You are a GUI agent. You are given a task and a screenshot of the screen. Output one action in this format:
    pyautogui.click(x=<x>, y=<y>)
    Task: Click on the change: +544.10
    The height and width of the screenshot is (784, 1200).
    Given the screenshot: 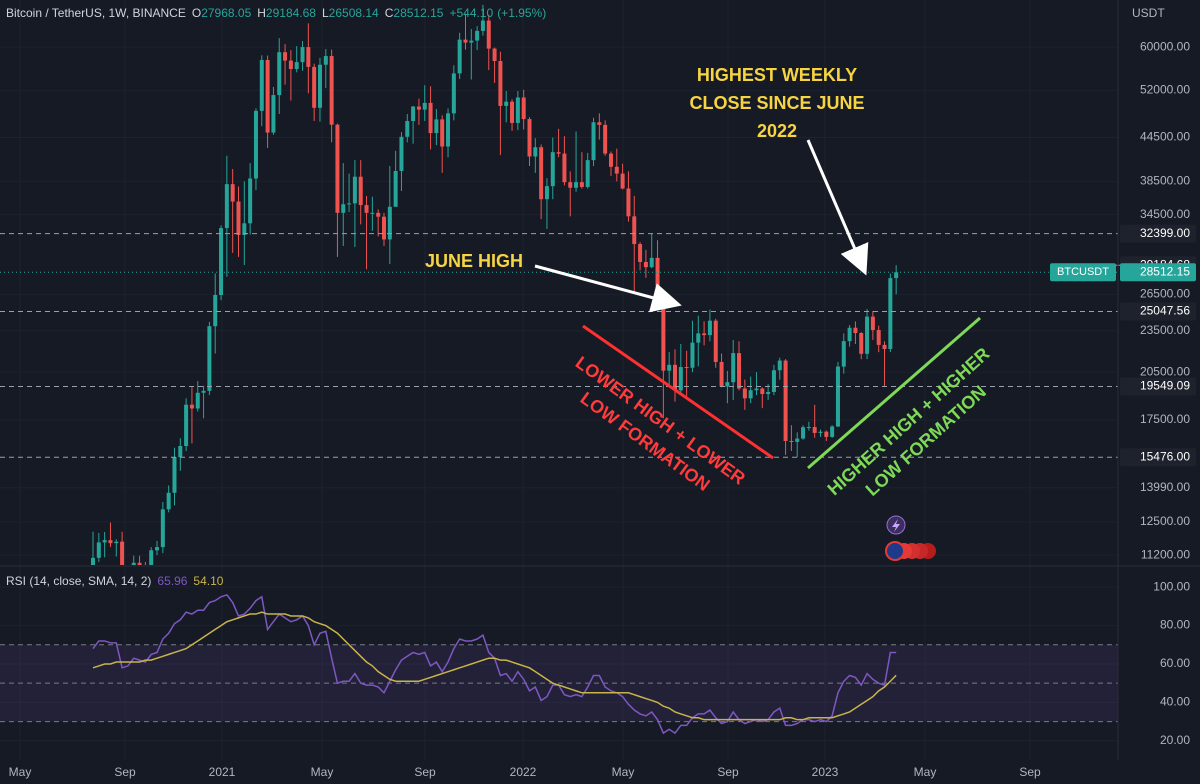 What is the action you would take?
    pyautogui.click(x=471, y=13)
    